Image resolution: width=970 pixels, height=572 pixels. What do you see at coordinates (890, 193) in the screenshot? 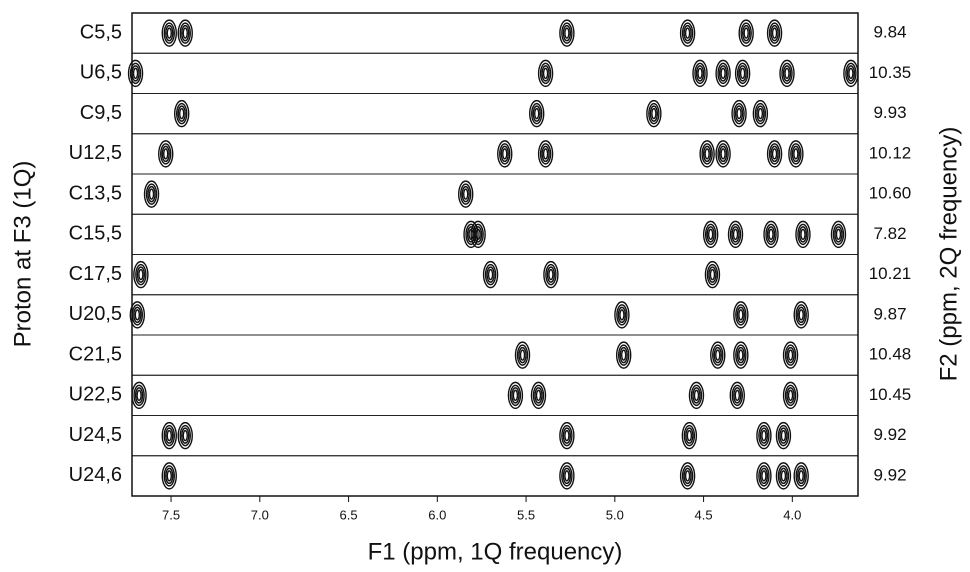
I see `f2-label: 10.60` at bounding box center [890, 193].